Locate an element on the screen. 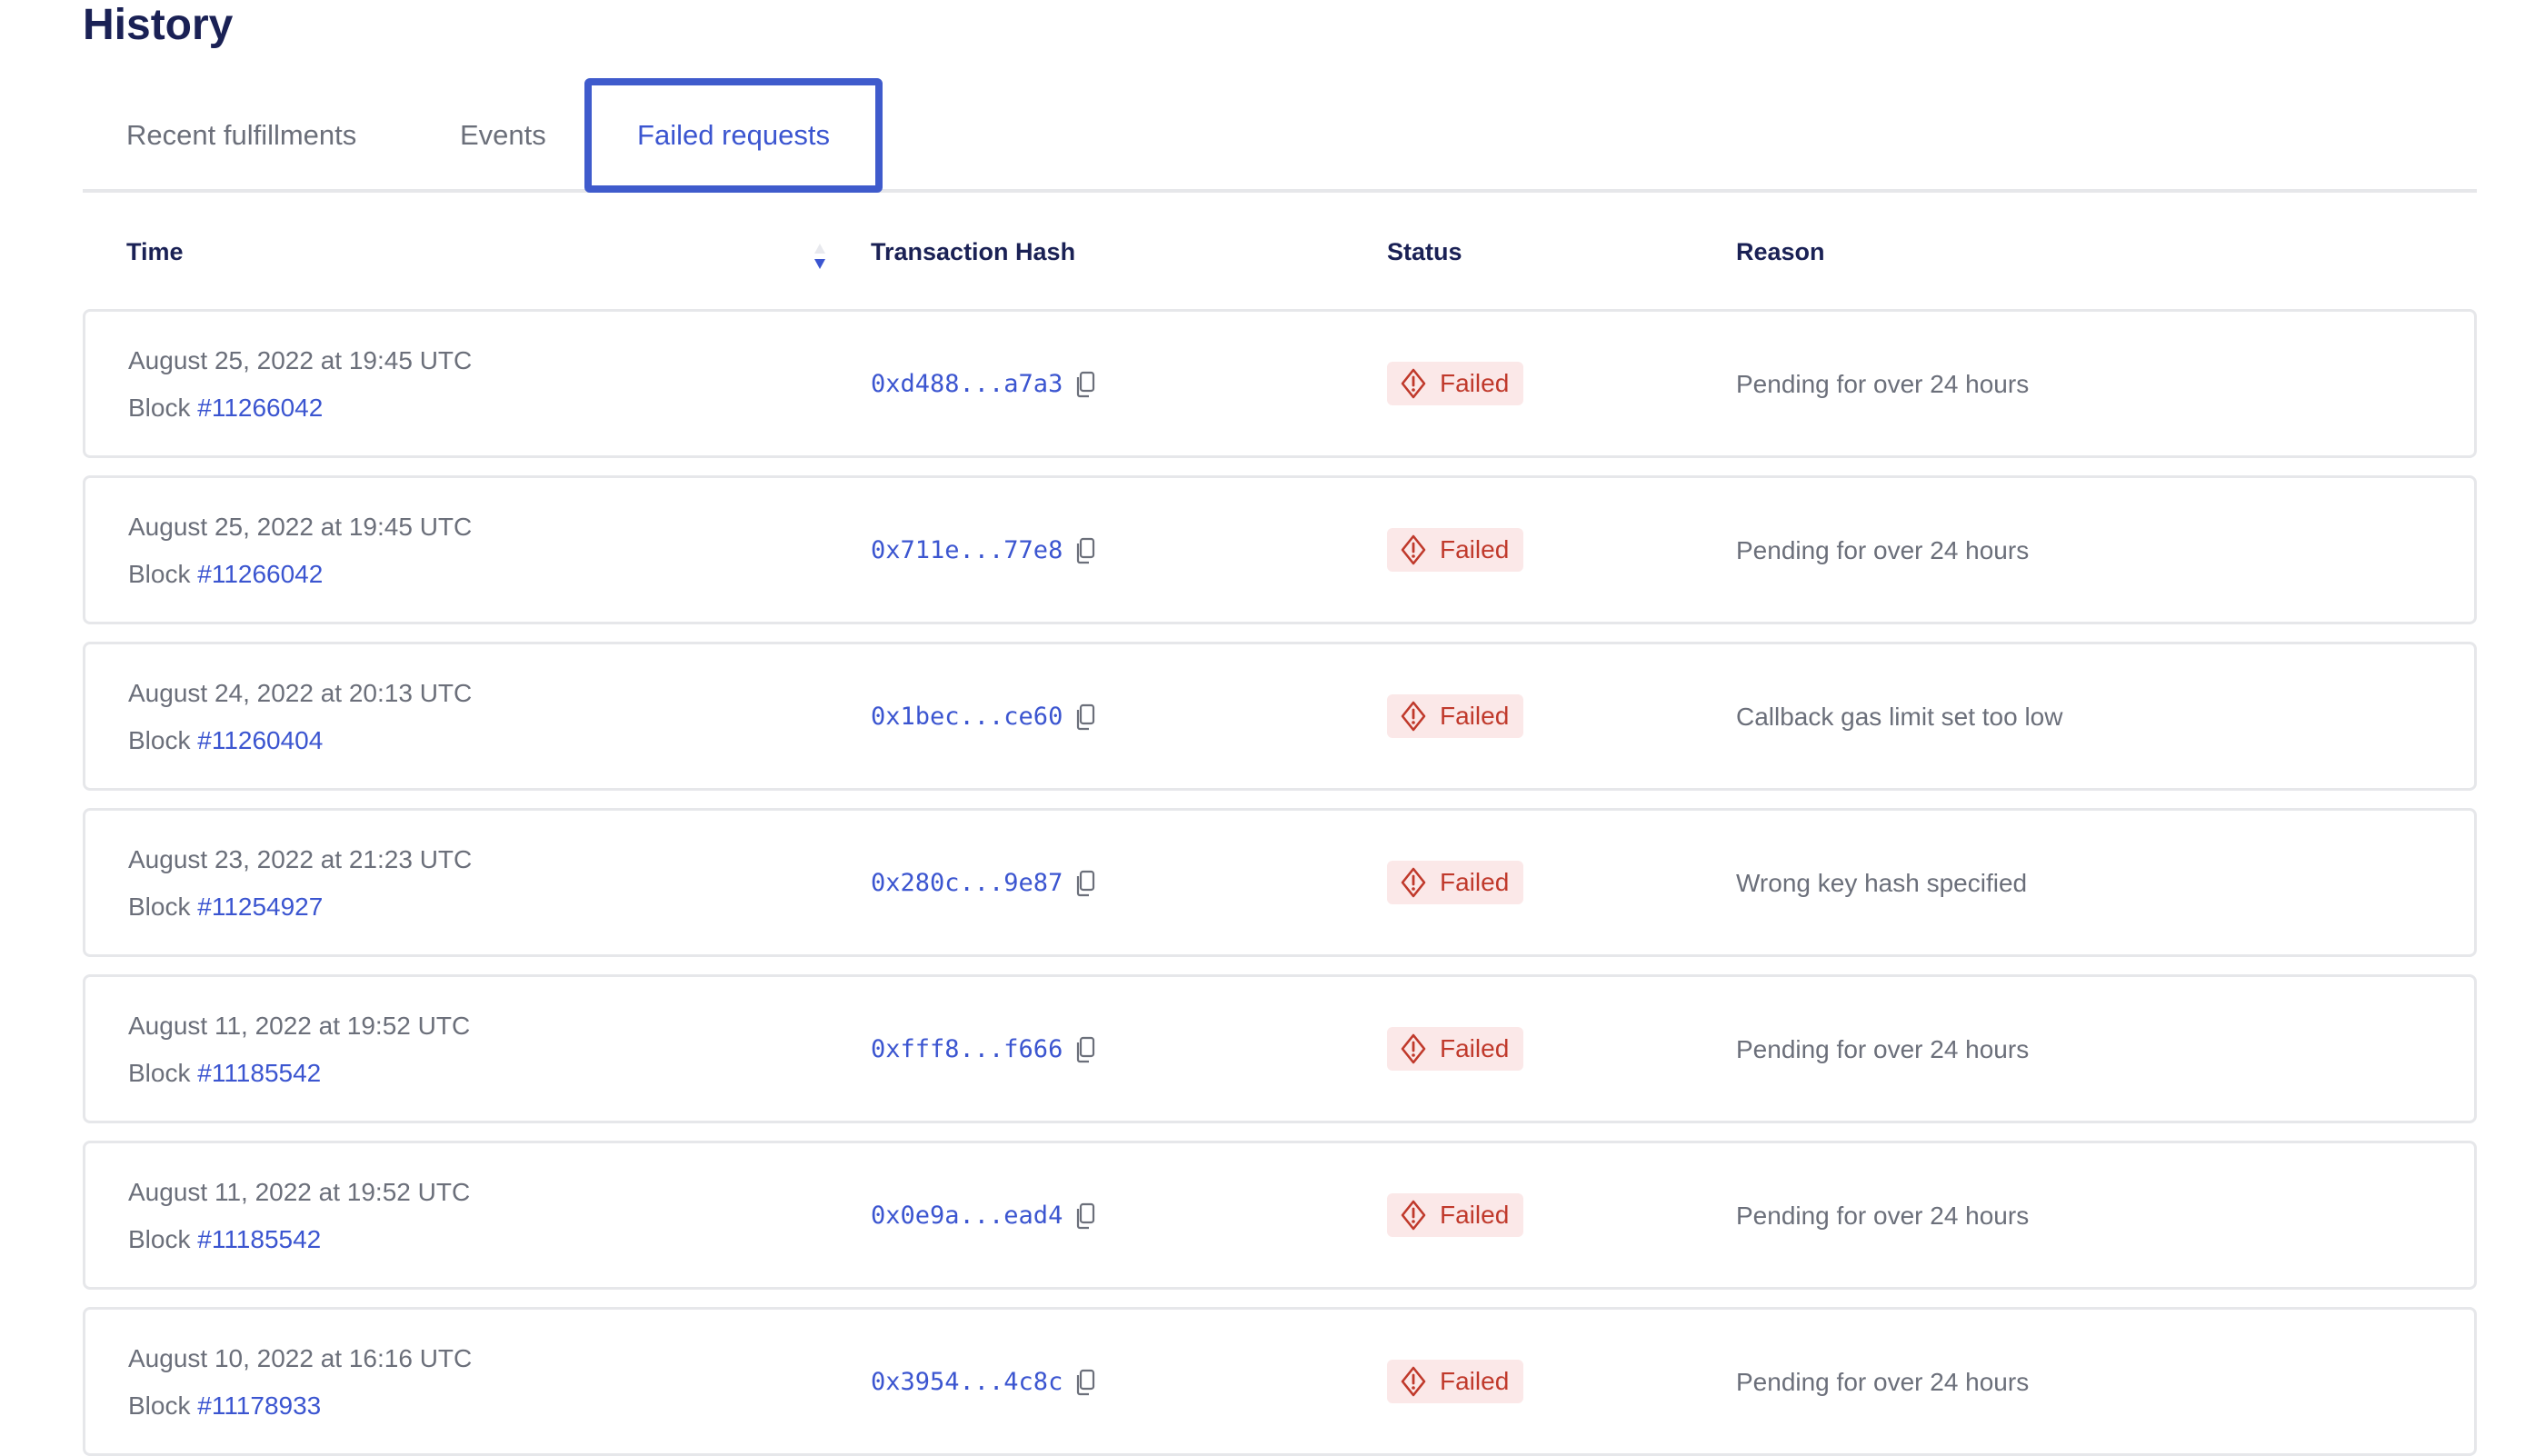 This screenshot has height=1456, width=2525. transaction-hash-link: 0x1bec...ce60 is located at coordinates (967, 717).